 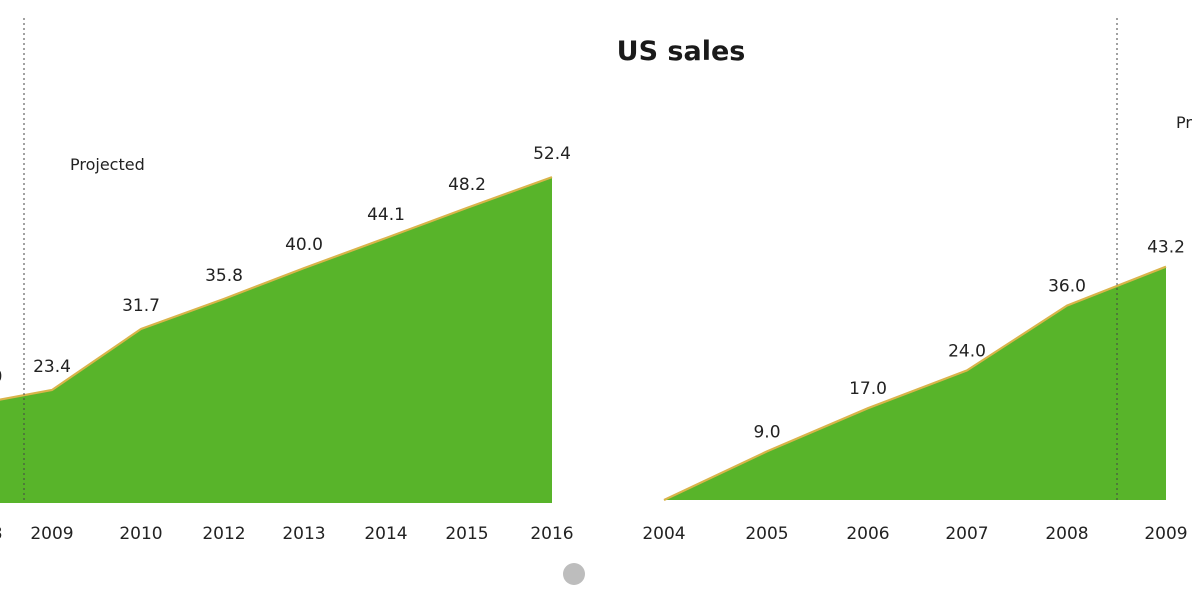 I want to click on data-label: 43.2, so click(x=1166, y=248).